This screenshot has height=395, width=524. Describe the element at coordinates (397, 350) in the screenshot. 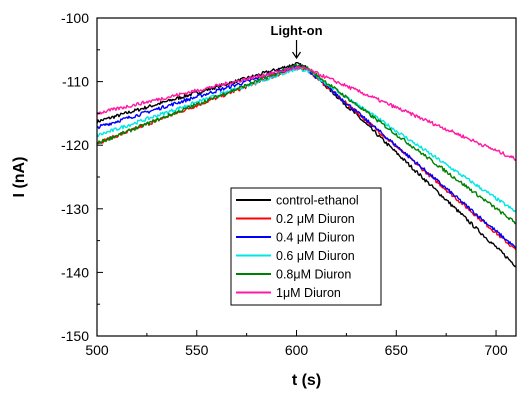

I see `x-tick-label: 650` at that location.